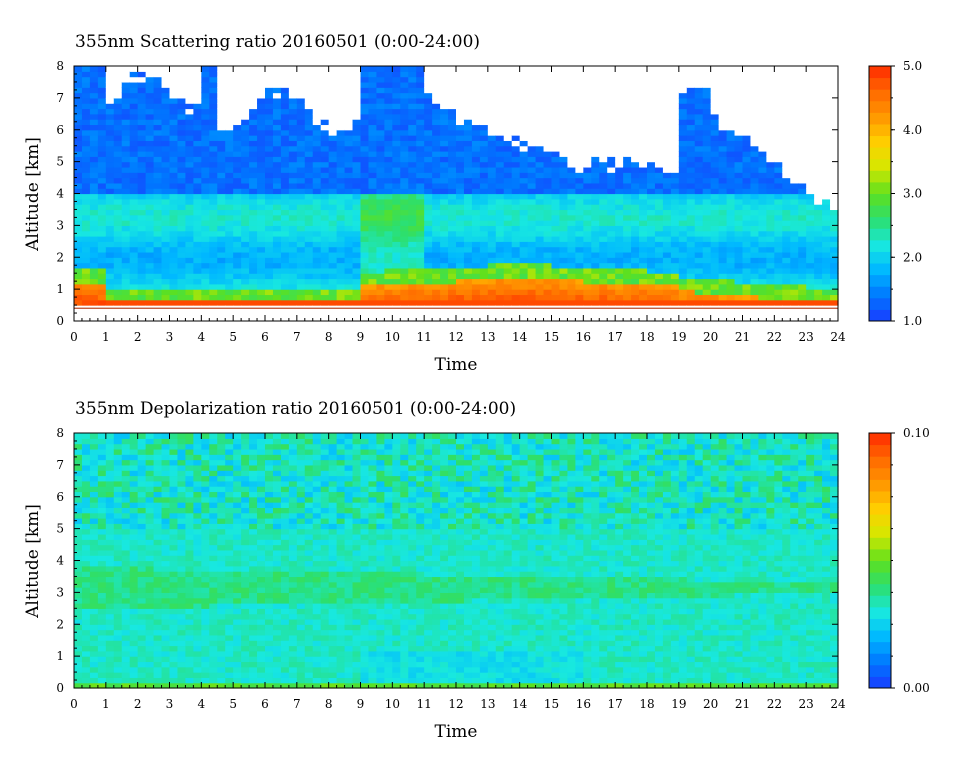 The height and width of the screenshot is (770, 960). I want to click on scattering-ratio-x-tick-label: 16, so click(583, 337).